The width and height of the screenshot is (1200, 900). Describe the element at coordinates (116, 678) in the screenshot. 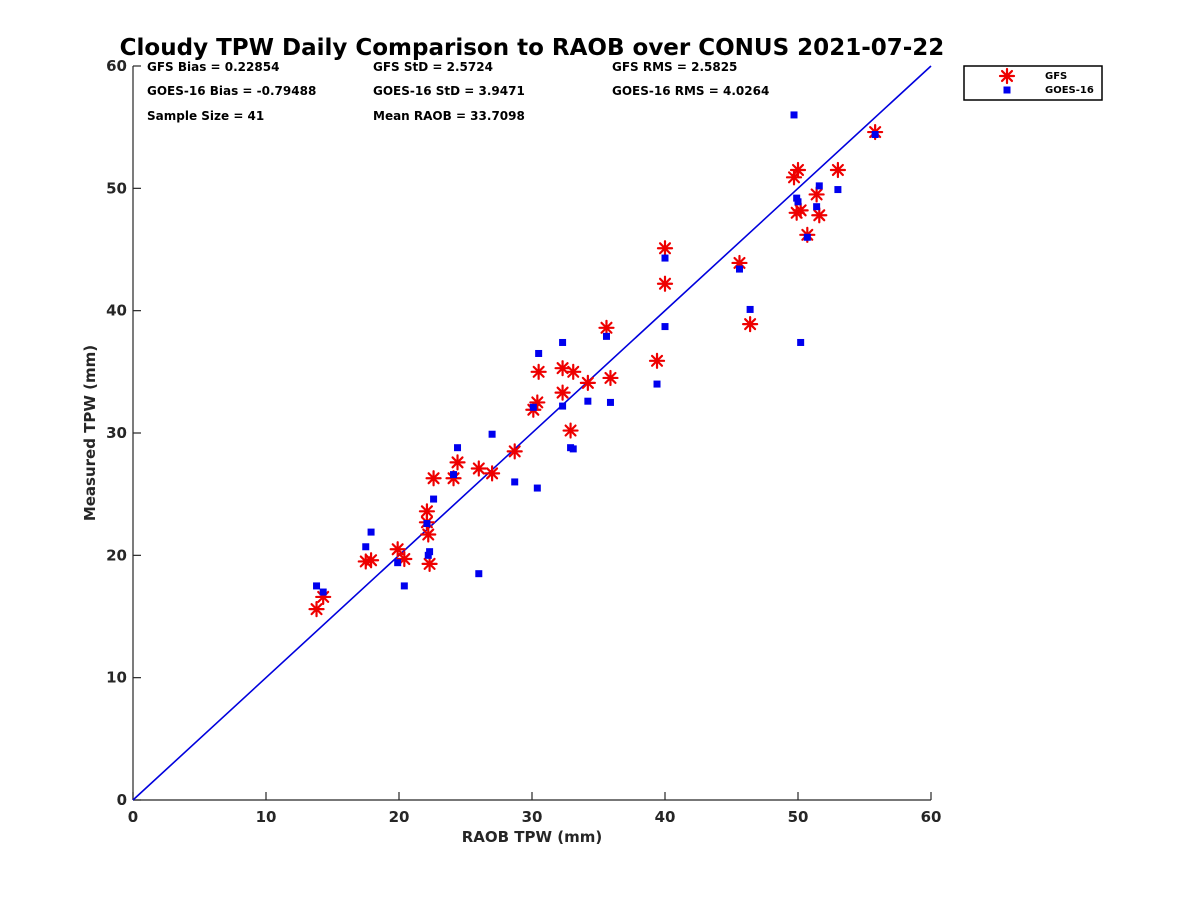

I see `y-tick-label: 10` at that location.